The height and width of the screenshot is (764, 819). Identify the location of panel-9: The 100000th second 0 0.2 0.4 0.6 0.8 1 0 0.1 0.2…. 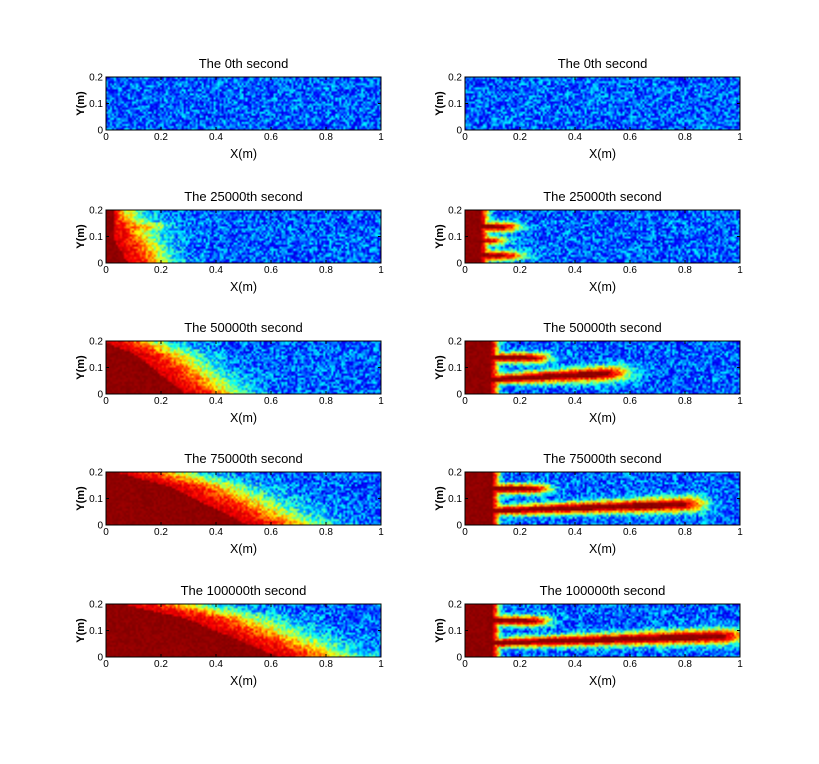
(229, 635).